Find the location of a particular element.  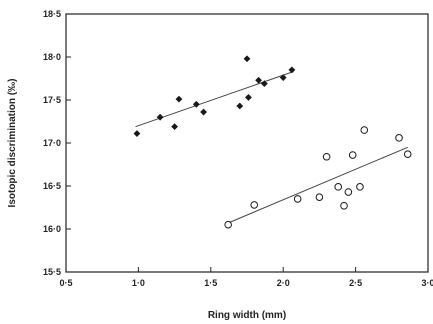

y-tick-label: 18·5 is located at coordinates (52, 14).